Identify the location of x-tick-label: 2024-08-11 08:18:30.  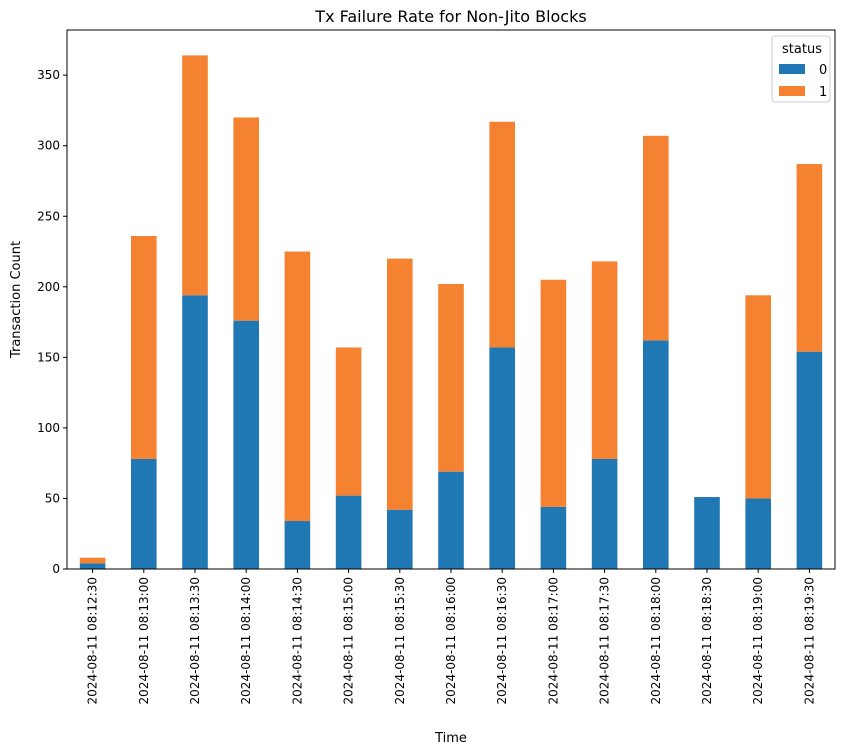
(707, 640).